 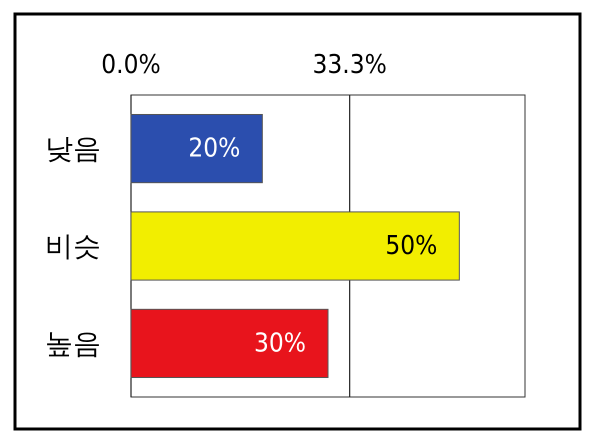 What do you see at coordinates (73, 246) in the screenshot?
I see `y-tick-label: 비슷` at bounding box center [73, 246].